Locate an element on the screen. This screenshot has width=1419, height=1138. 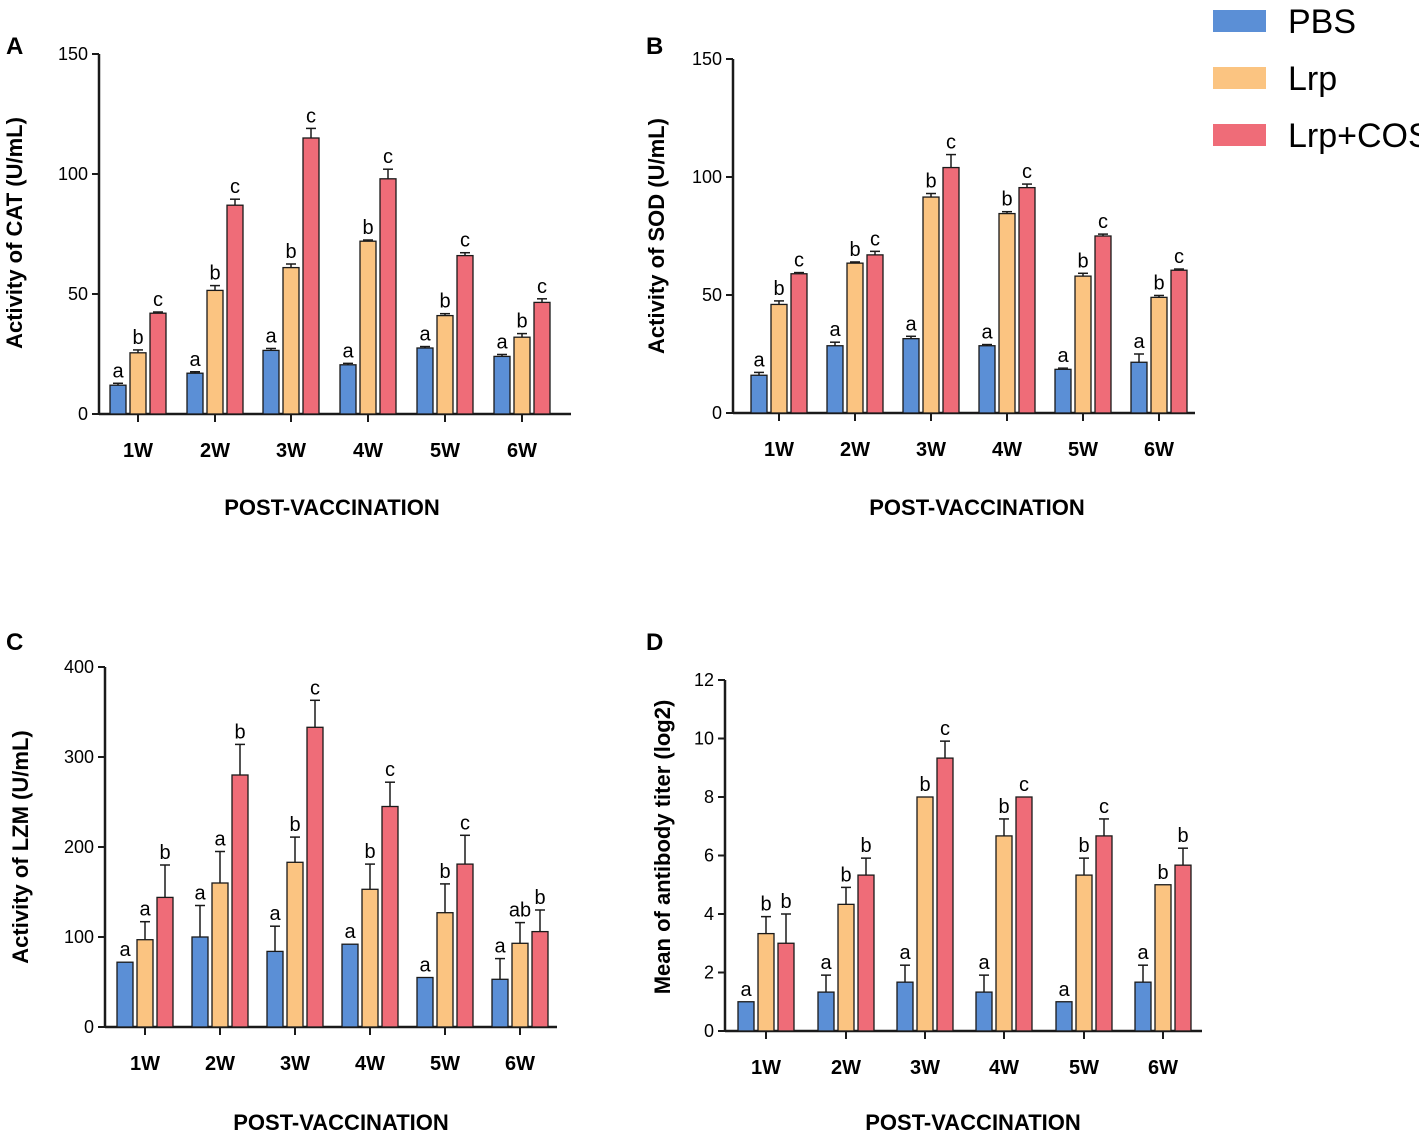
x-tick-label: 3W is located at coordinates (931, 450).